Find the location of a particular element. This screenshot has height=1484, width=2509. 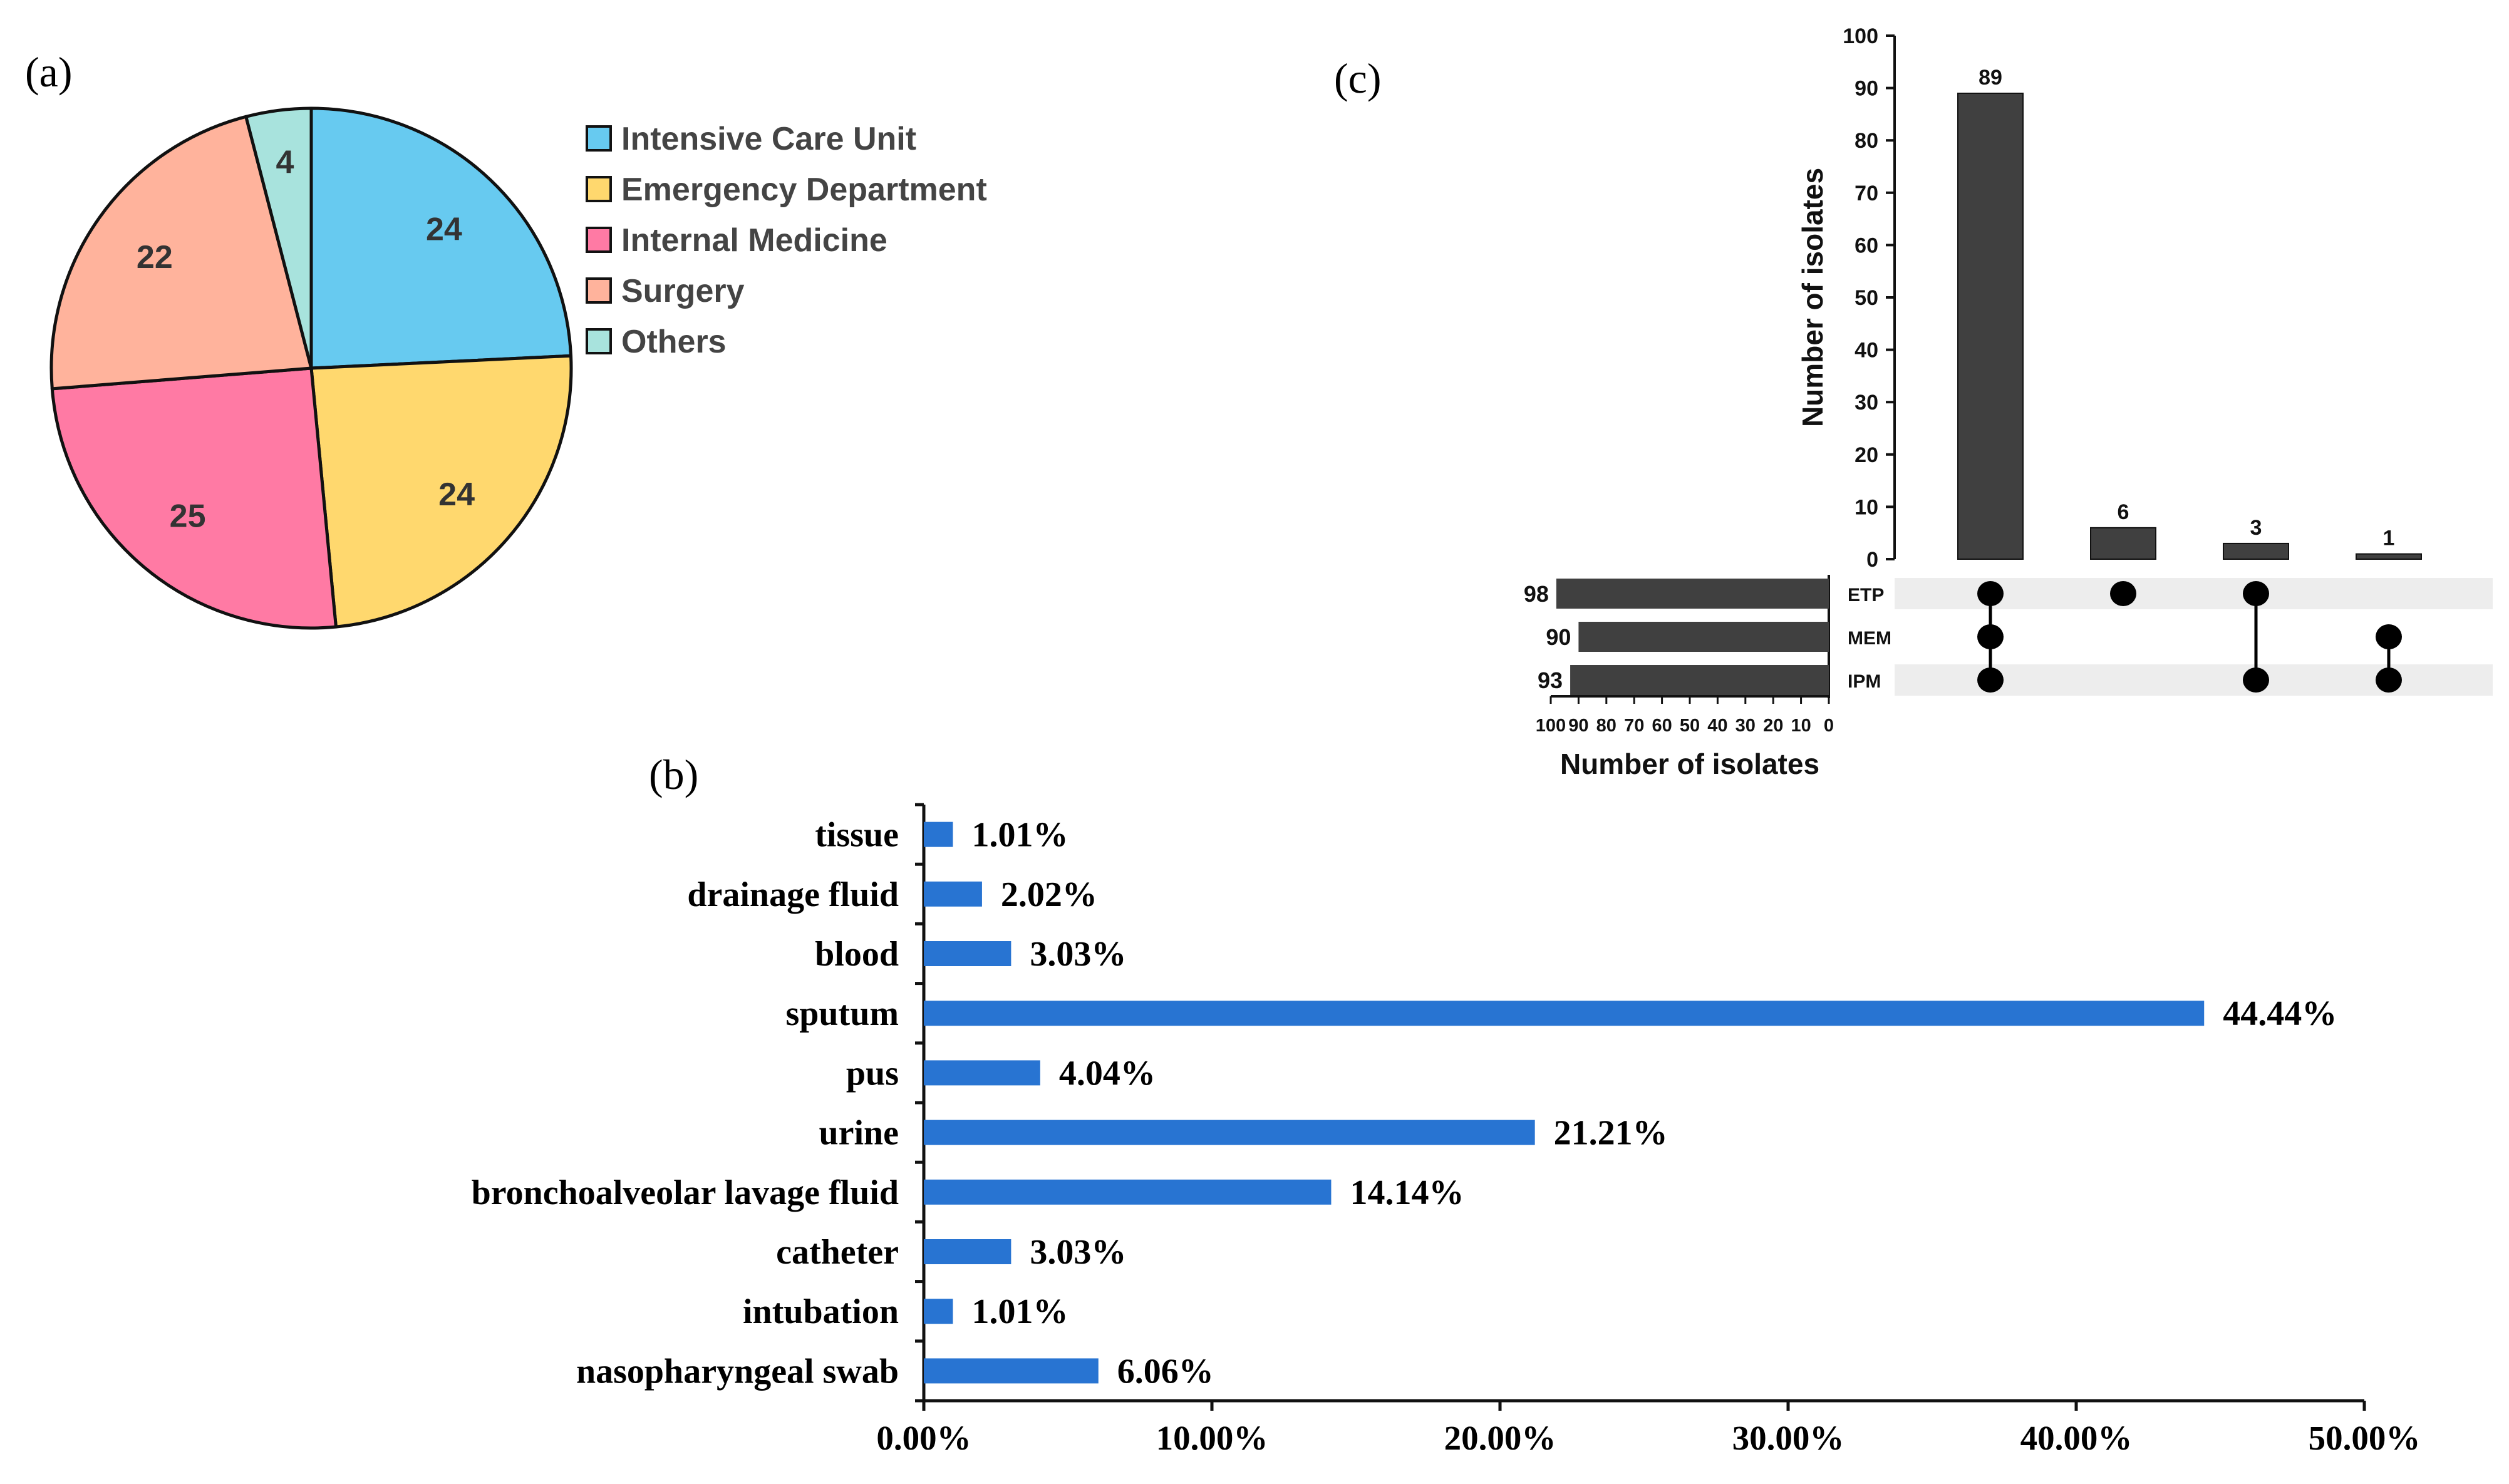

legend-label: Others is located at coordinates (674, 342).